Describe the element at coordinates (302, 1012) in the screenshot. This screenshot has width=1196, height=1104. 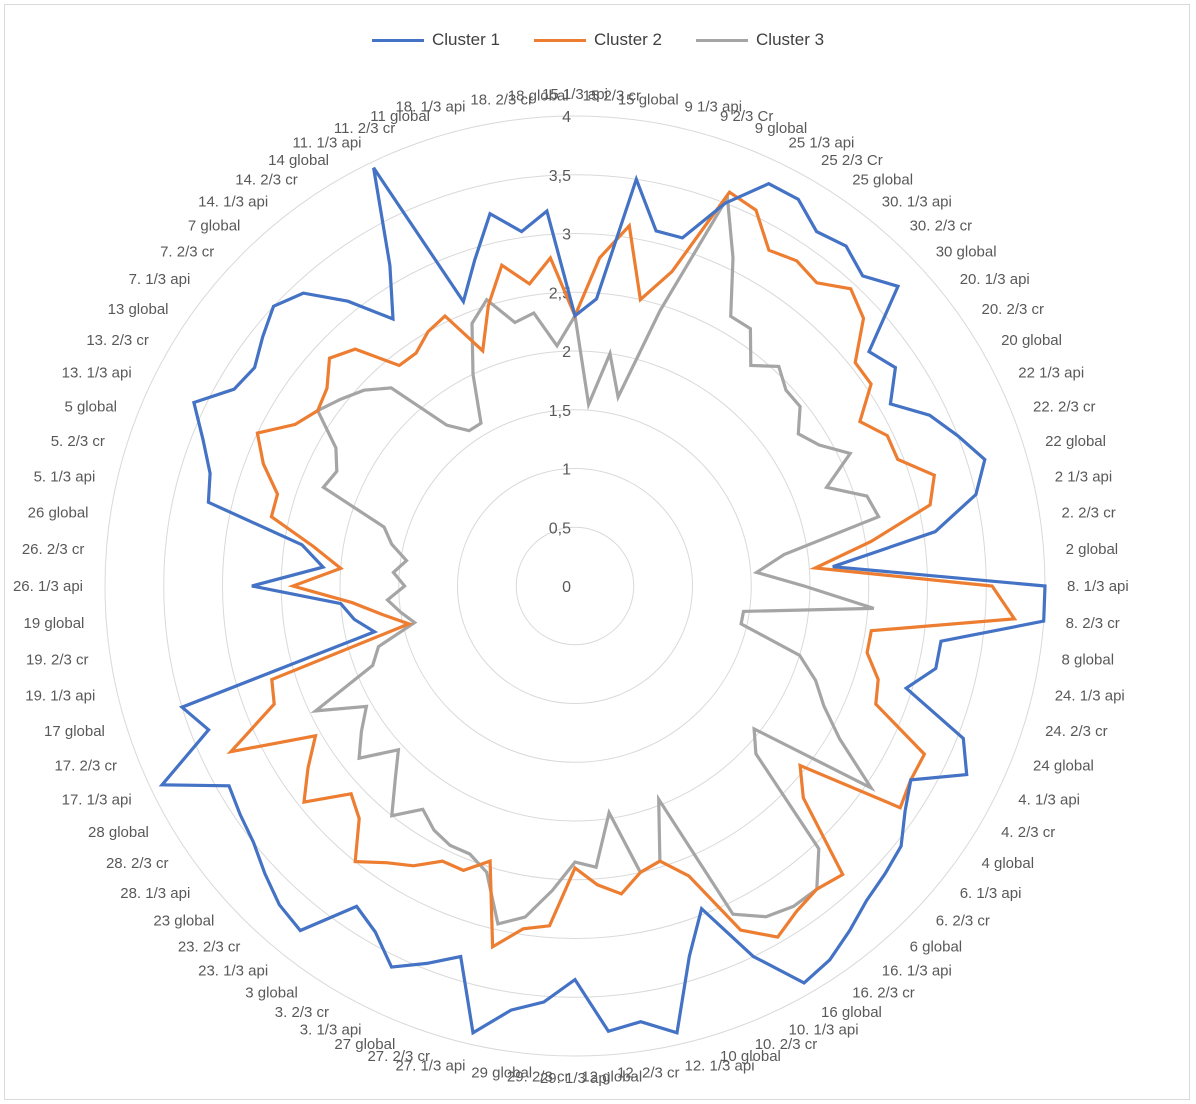
I see `category-label: 3. 2/3 cr` at that location.